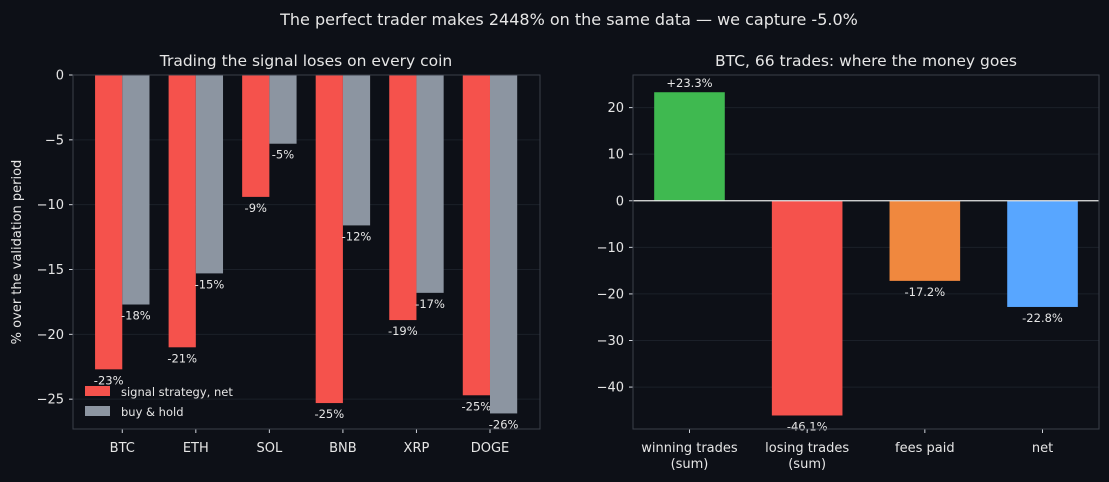 Image resolution: width=1109 pixels, height=482 pixels. Describe the element at coordinates (283, 109) in the screenshot. I see `bar-hold-sol` at that location.